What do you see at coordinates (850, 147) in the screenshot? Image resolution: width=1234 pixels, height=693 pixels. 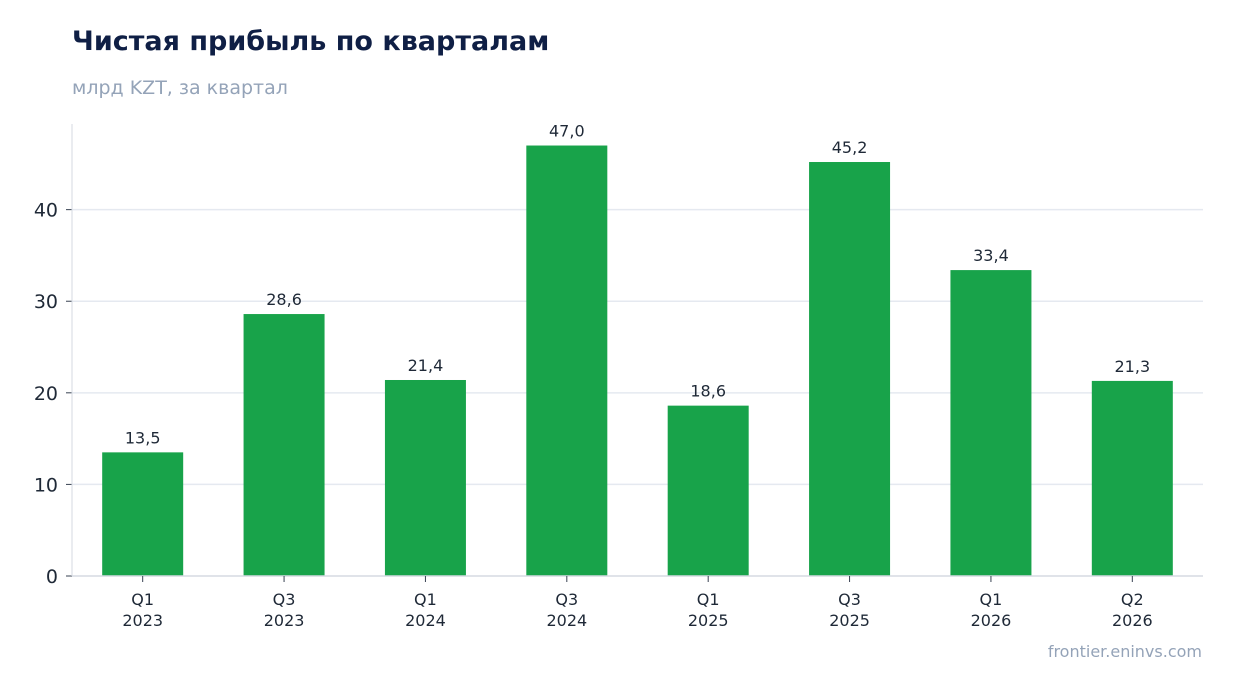 I see `bar-value-label: 45,2` at bounding box center [850, 147].